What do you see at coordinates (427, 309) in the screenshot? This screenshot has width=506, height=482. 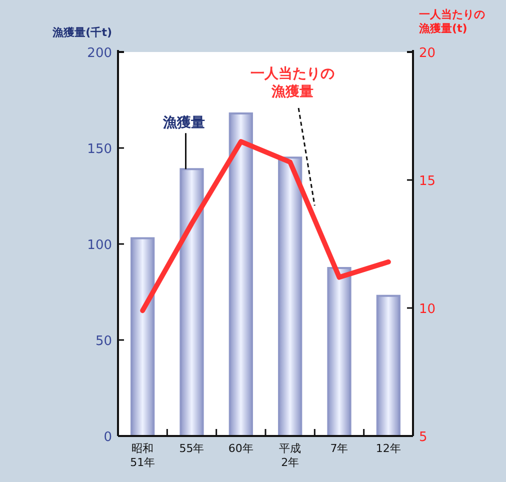 I see `y2-tick-label: 10` at bounding box center [427, 309].